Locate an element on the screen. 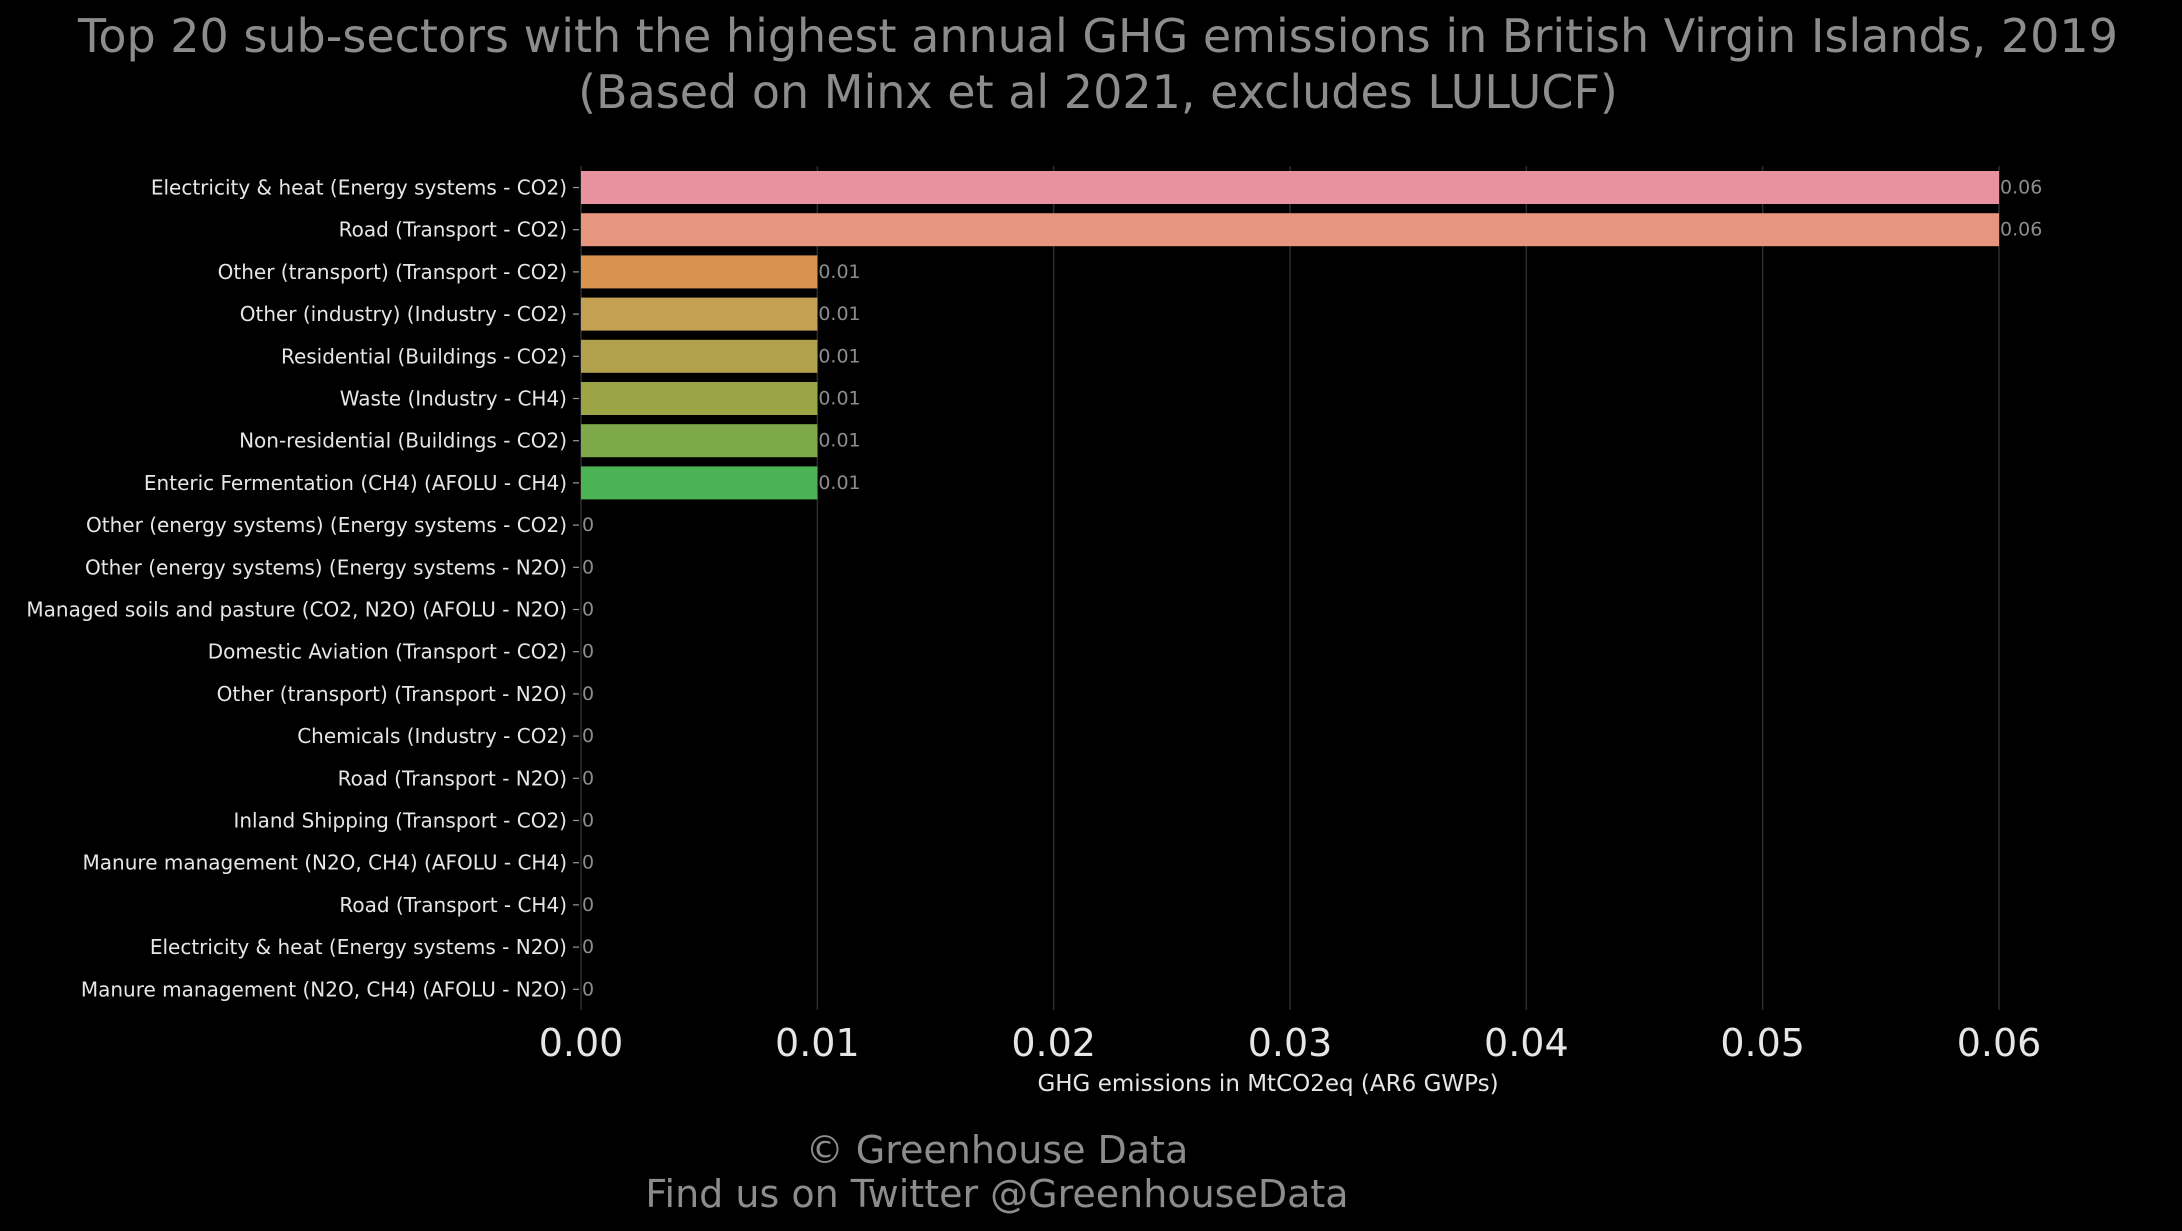 The image size is (2182, 1231). category-label: Waste (Industry - CH4) is located at coordinates (453, 399).